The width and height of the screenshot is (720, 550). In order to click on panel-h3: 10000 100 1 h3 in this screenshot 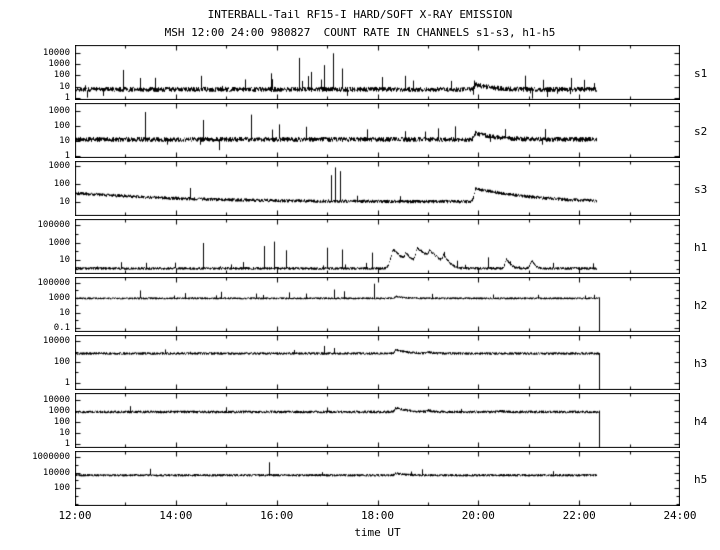, I will do `click(360, 362)`.